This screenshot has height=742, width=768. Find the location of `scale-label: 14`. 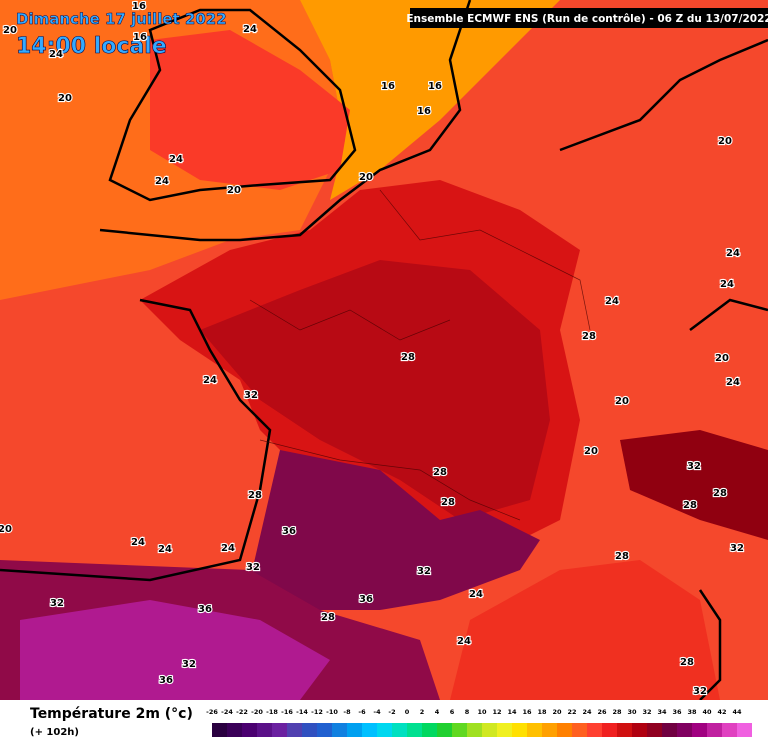

scale-label: 14 is located at coordinates (512, 712).